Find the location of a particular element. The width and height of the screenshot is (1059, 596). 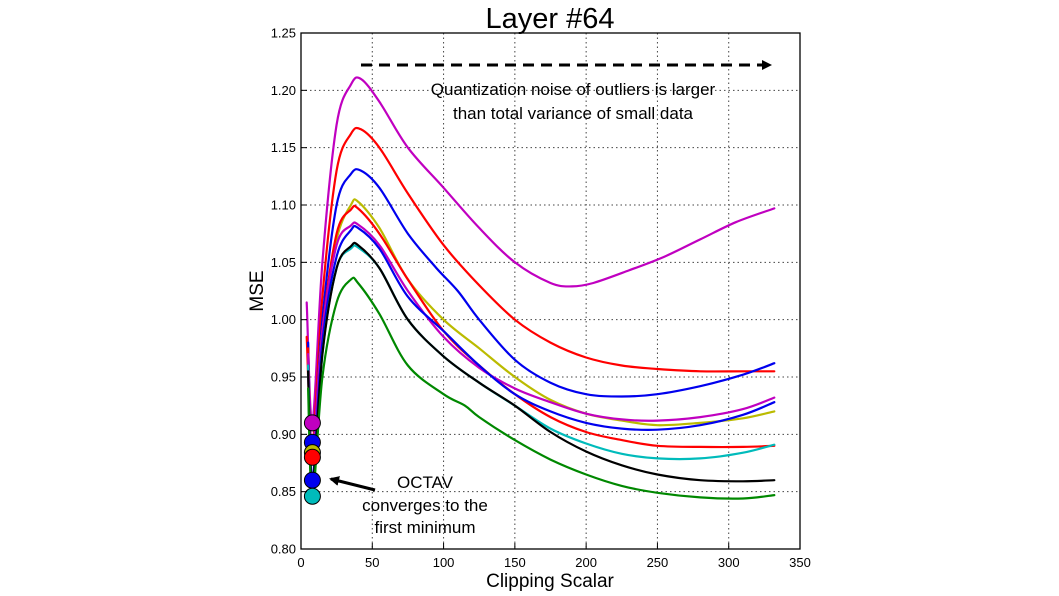

x-tick-label: 350 is located at coordinates (800, 562).